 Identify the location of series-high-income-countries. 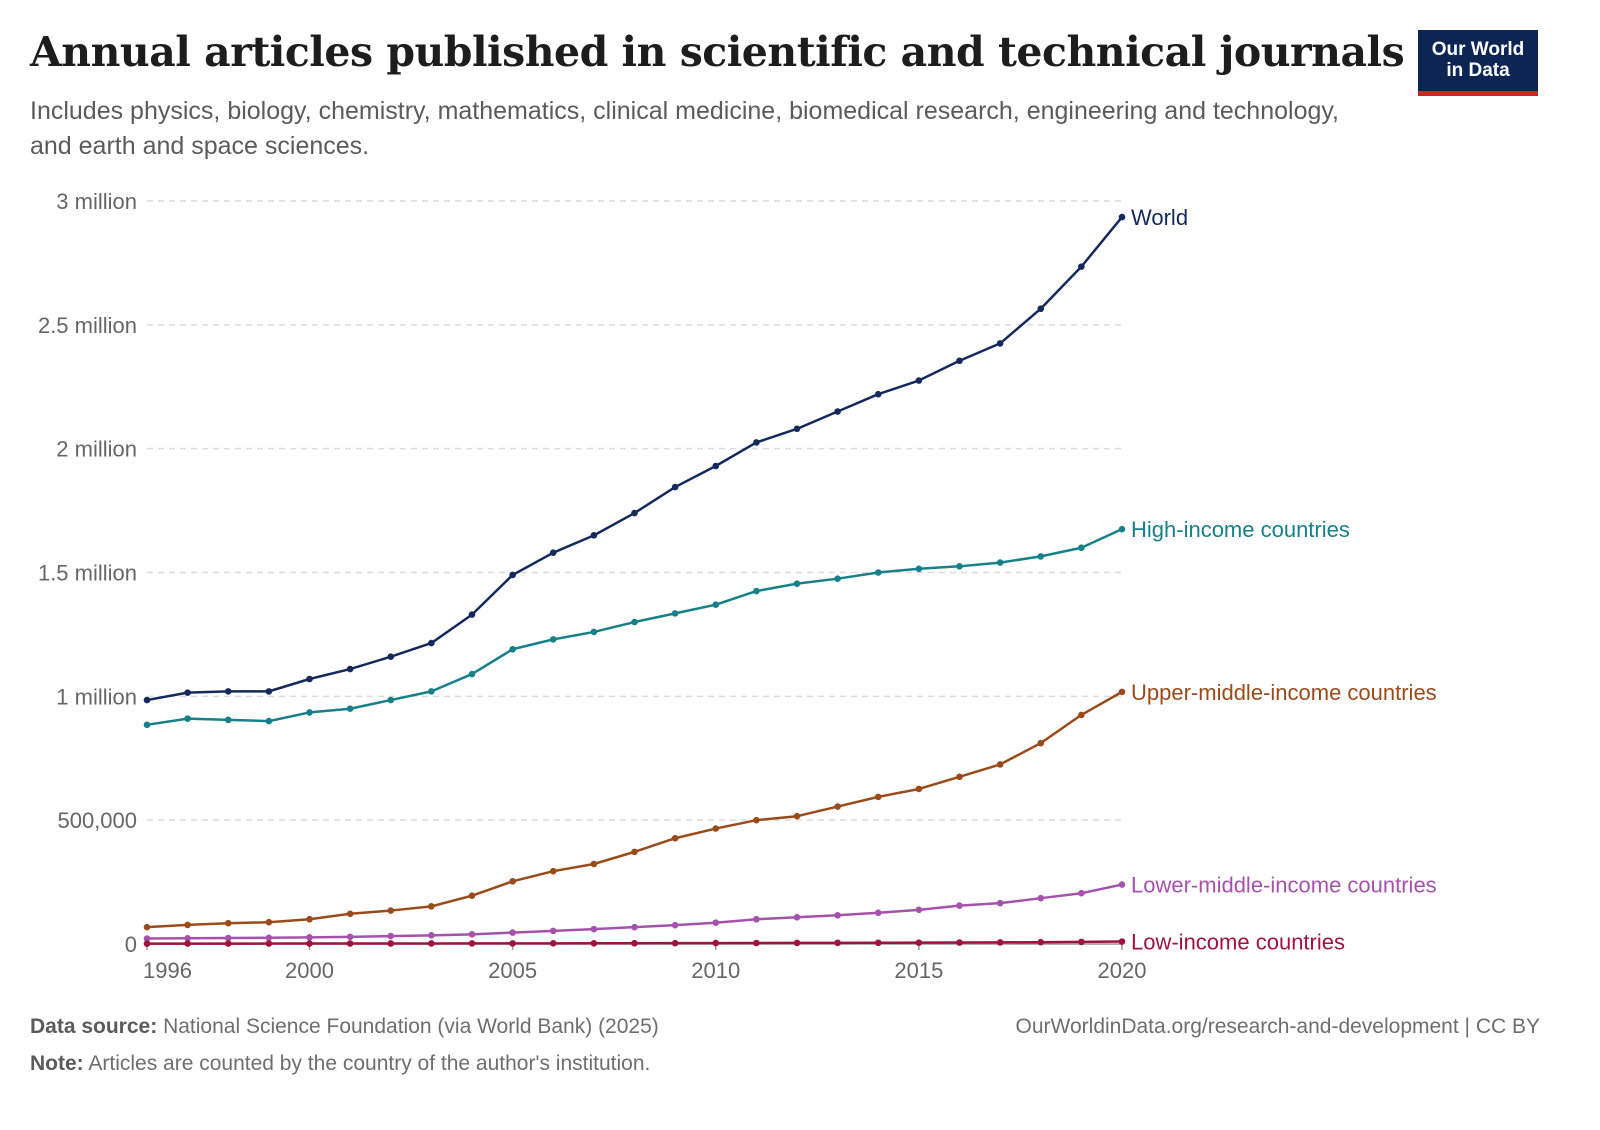
(634, 627).